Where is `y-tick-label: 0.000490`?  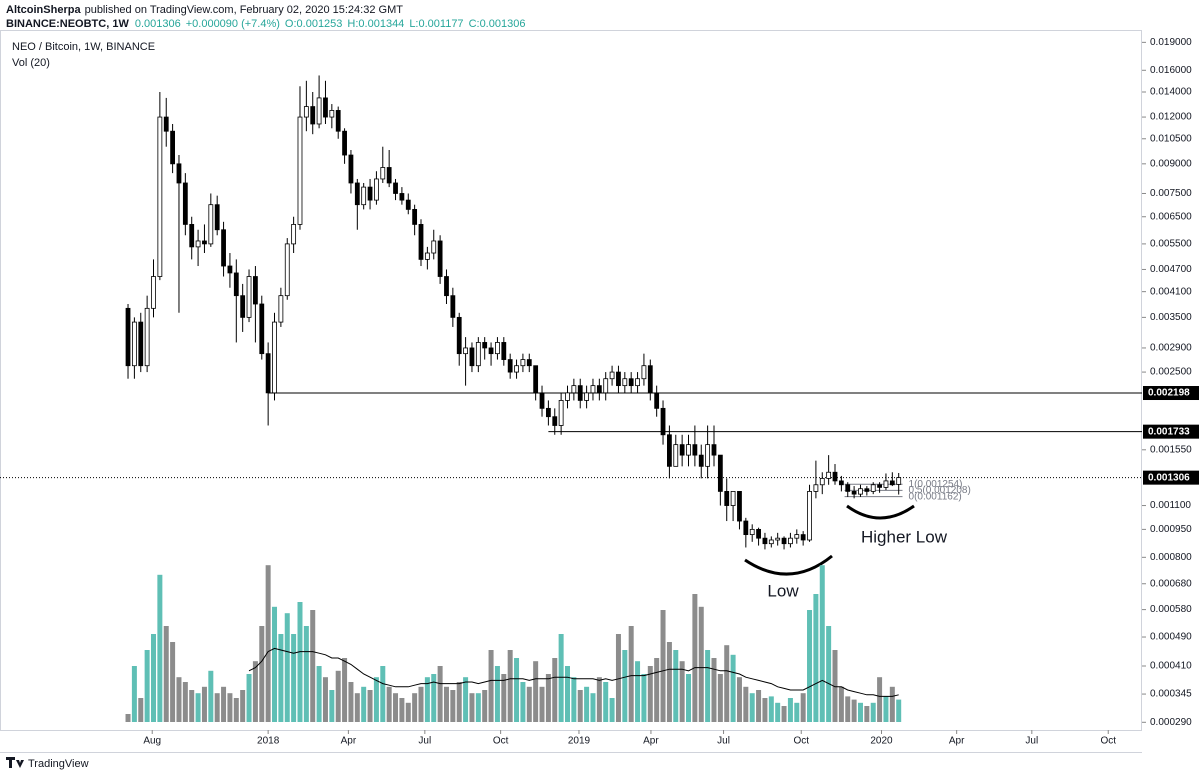 y-tick-label: 0.000490 is located at coordinates (1171, 637).